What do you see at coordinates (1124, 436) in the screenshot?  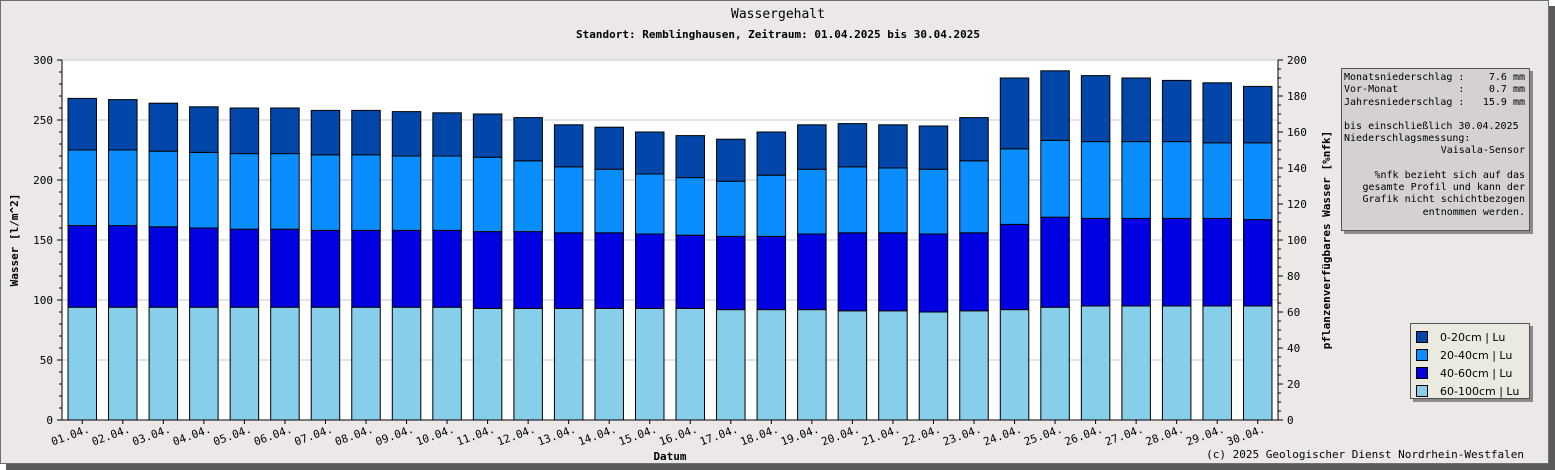 I see `x-tick-label-26: 27.04.` at bounding box center [1124, 436].